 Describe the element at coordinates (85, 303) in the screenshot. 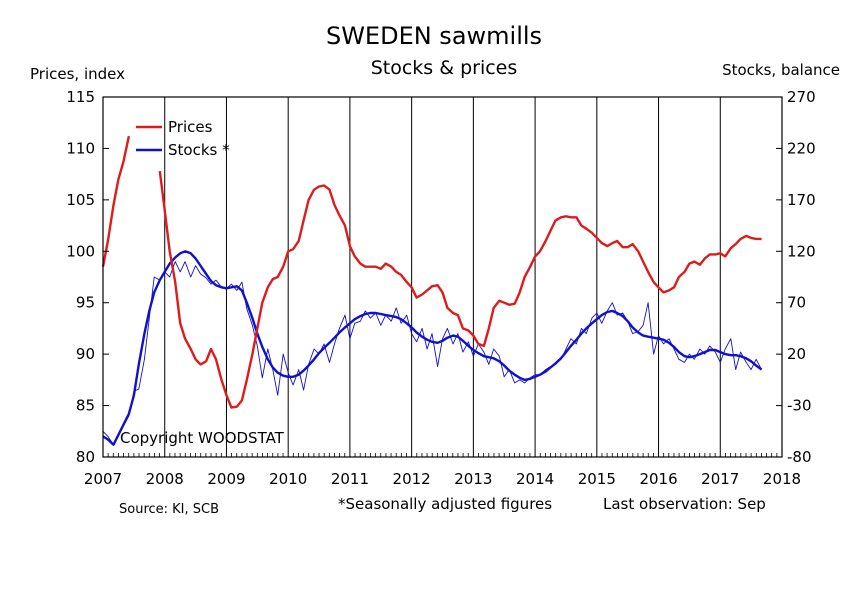

I see `left-tick-label-95: 95` at that location.